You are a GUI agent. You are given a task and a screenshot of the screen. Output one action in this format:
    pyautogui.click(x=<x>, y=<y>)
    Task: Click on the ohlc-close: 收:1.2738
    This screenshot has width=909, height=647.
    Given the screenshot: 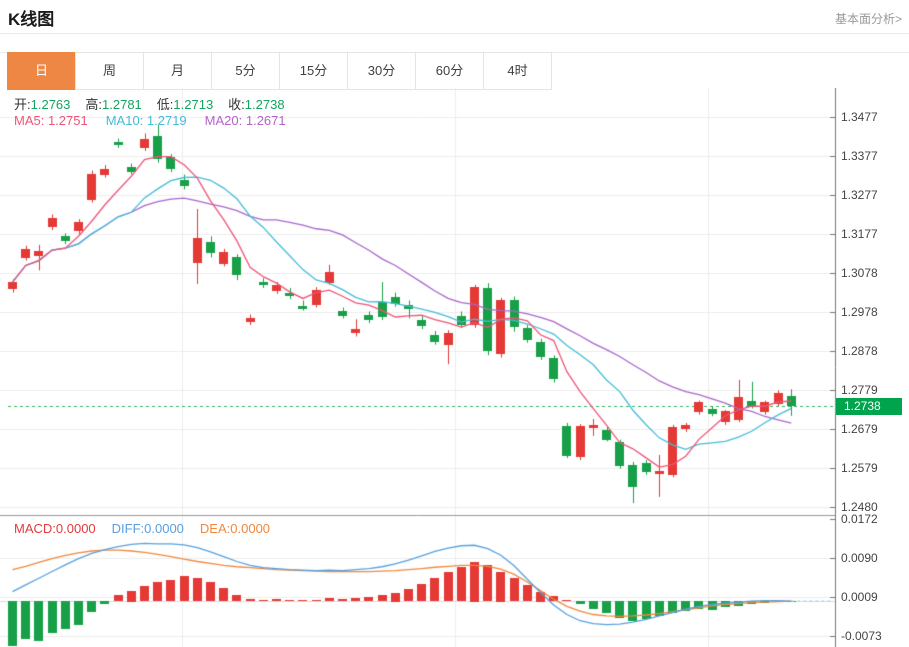 What is the action you would take?
    pyautogui.click(x=256, y=103)
    